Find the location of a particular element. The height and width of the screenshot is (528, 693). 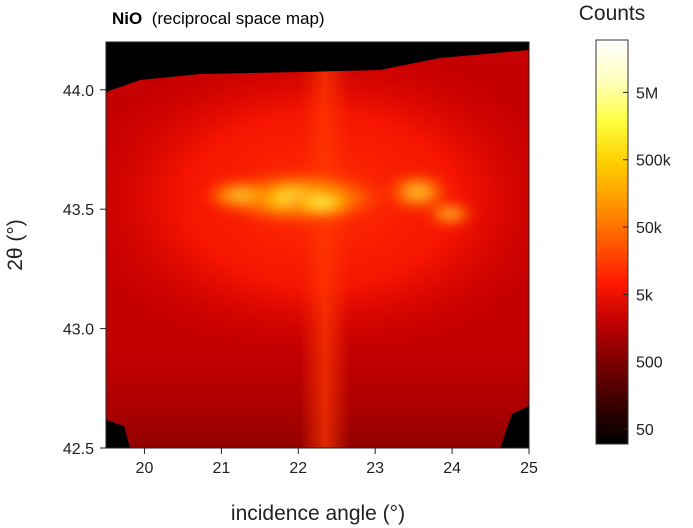

x-axis-ticks: 20 21 22 23 24 25 is located at coordinates (337, 462).